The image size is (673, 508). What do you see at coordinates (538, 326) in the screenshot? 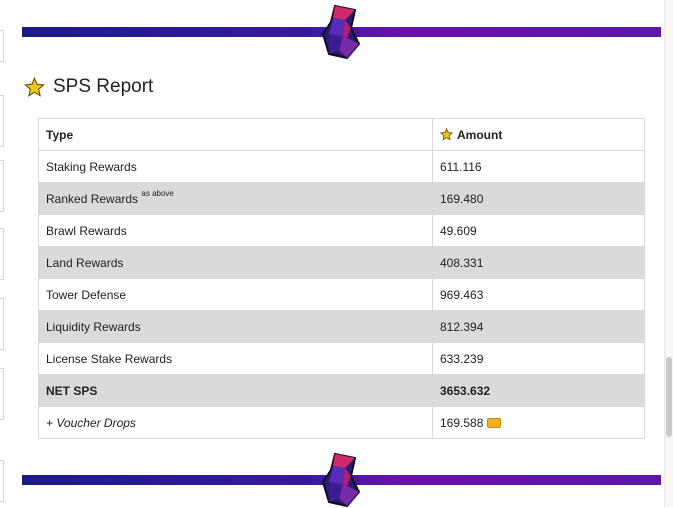
I see `row-amount: 812.394` at bounding box center [538, 326].